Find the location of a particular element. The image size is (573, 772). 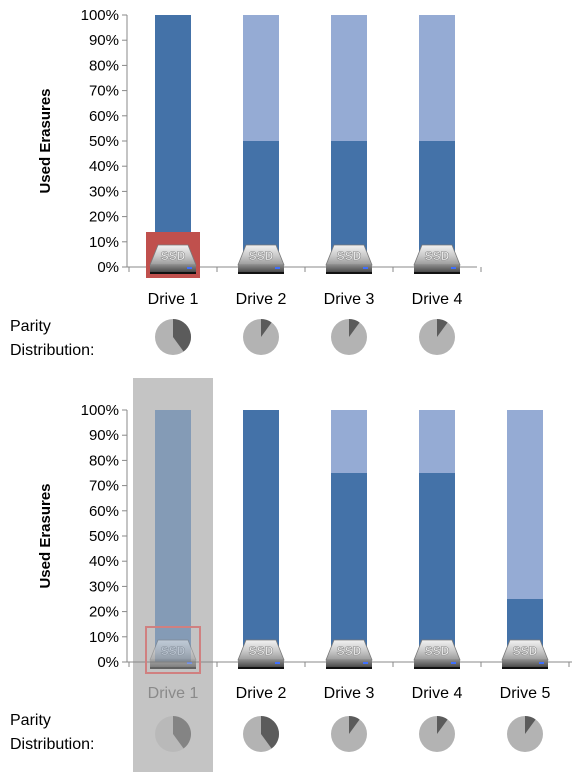

ssd-icon-5: SSD is located at coordinates (525, 654).